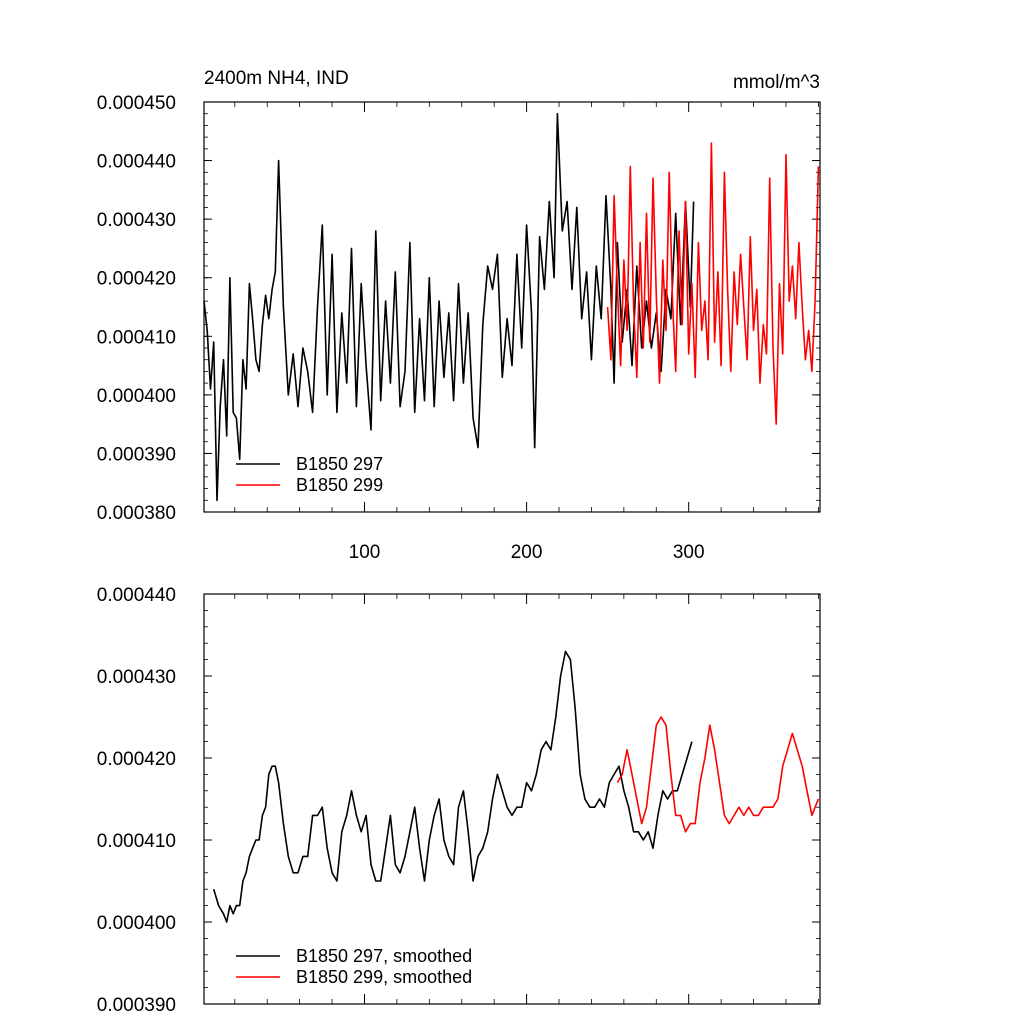  Describe the element at coordinates (452, 786) in the screenshot. I see `series-line-b1850-297-smoothed` at that location.